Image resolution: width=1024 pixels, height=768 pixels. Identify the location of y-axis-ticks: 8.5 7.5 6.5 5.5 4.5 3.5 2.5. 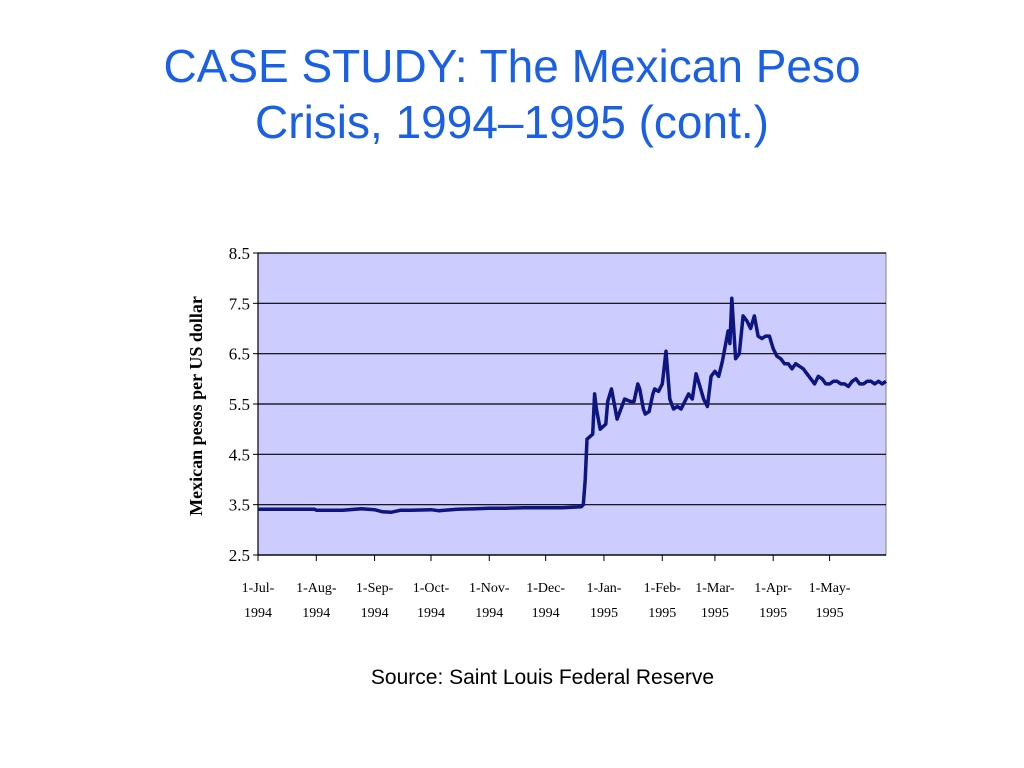
(243, 404).